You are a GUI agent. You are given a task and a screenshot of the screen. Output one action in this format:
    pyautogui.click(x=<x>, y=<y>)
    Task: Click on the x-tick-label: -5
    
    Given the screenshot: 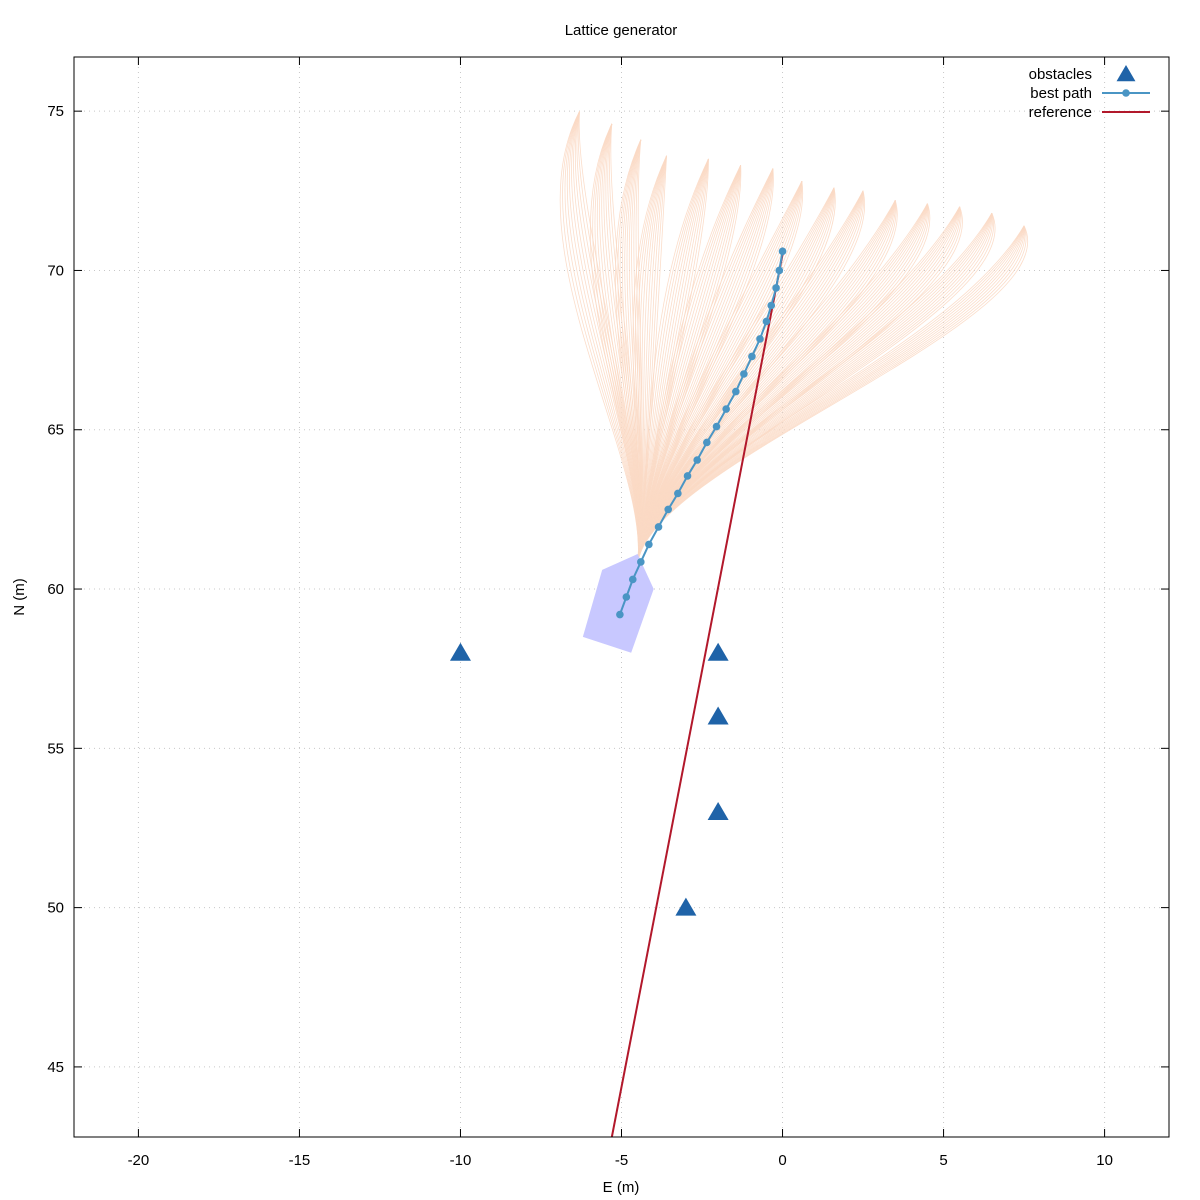 What is the action you would take?
    pyautogui.click(x=621, y=1160)
    